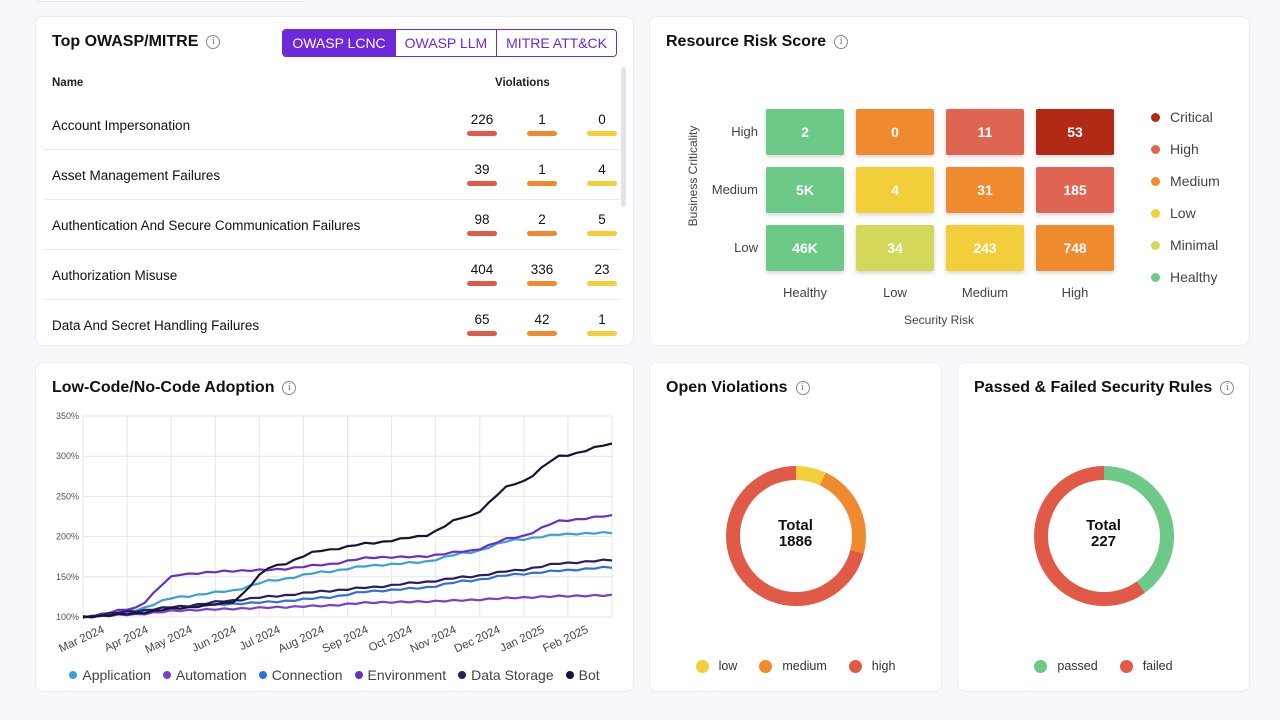  What do you see at coordinates (793, 666) in the screenshot?
I see `legend-item: medium` at bounding box center [793, 666].